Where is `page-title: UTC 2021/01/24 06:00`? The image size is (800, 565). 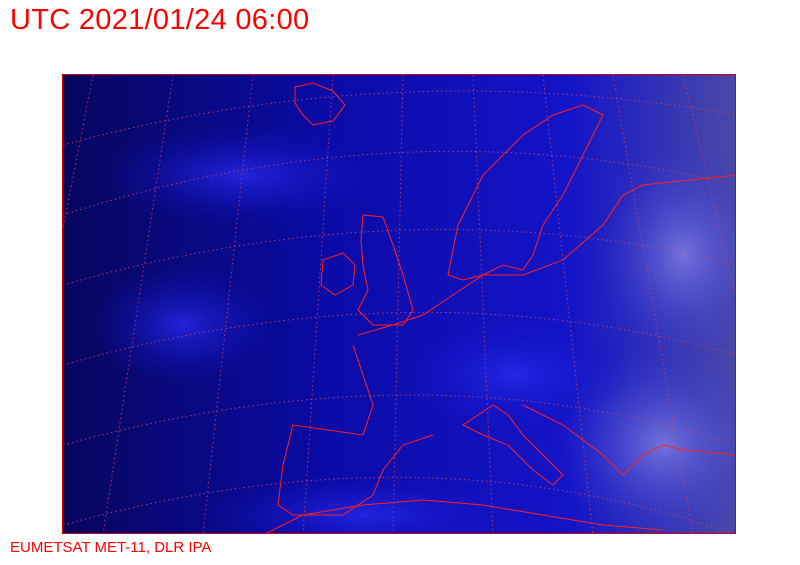 page-title: UTC 2021/01/24 06:00 is located at coordinates (160, 20).